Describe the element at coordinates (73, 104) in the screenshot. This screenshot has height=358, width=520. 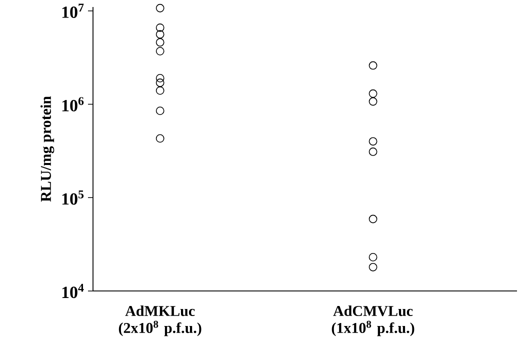
I see `y-tick-label: 10$^{6}$` at that location.